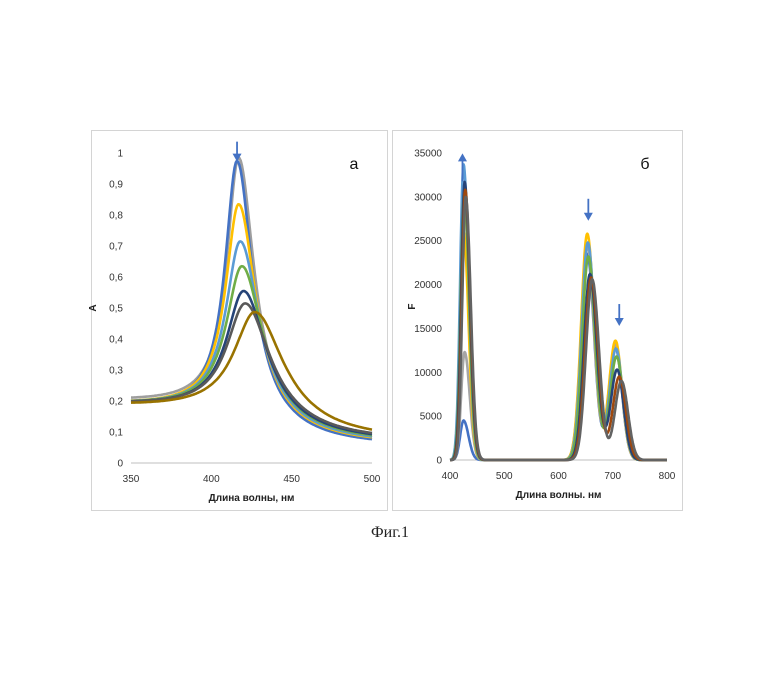 The height and width of the screenshot is (696, 780). I want to click on y-tick-label: 10000, so click(428, 373).